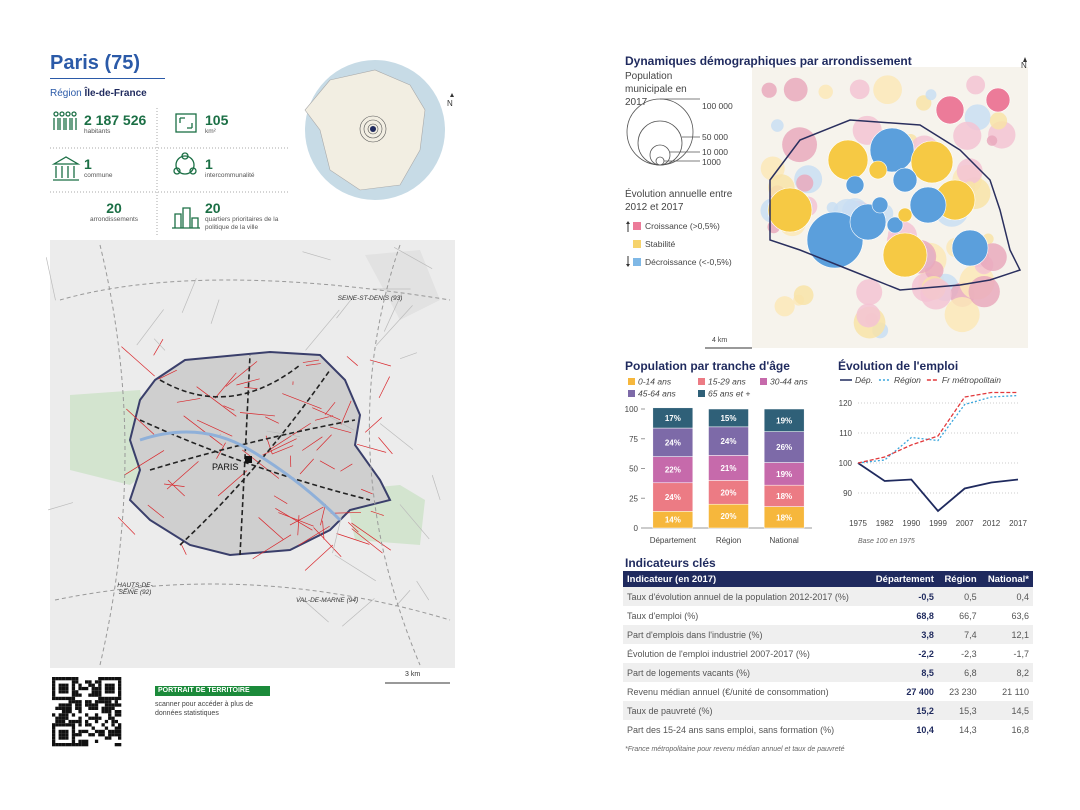 The image size is (1080, 810). I want to click on table-cell: Taux d'emploi (%), so click(663, 615).